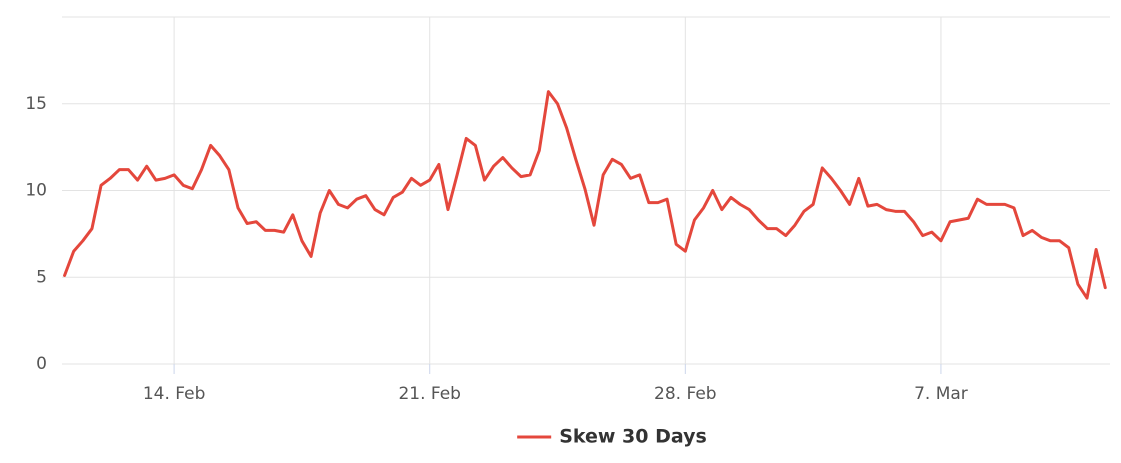  I want to click on y-tick-label: 5, so click(41, 277).